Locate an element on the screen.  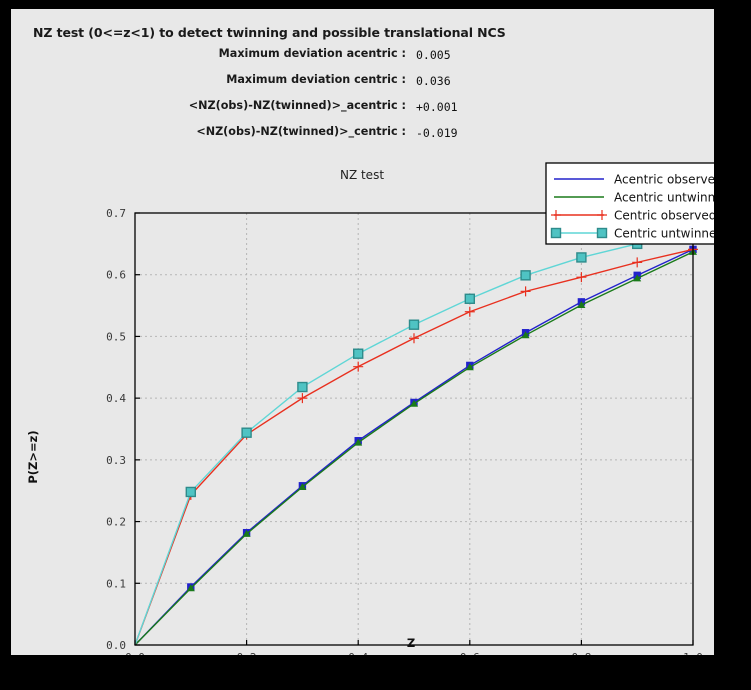
y-axis-label: P(Z>=z) is located at coordinates (33, 456).